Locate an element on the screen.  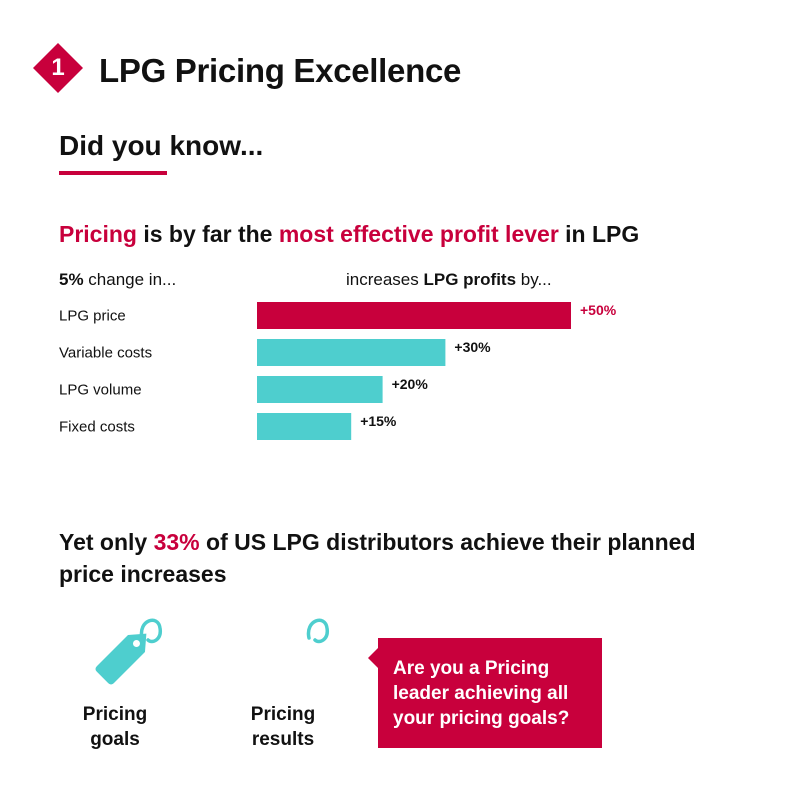
tag-label-goals-line2: goals is located at coordinates (115, 739).